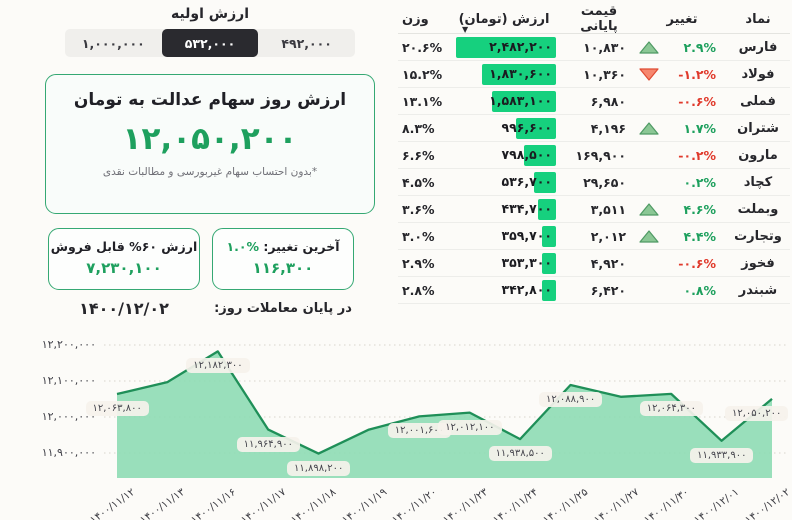  Describe the element at coordinates (124, 268) in the screenshot. I see `sellable-value-amount: ۷,۲۳۰,۱۰۰` at that location.